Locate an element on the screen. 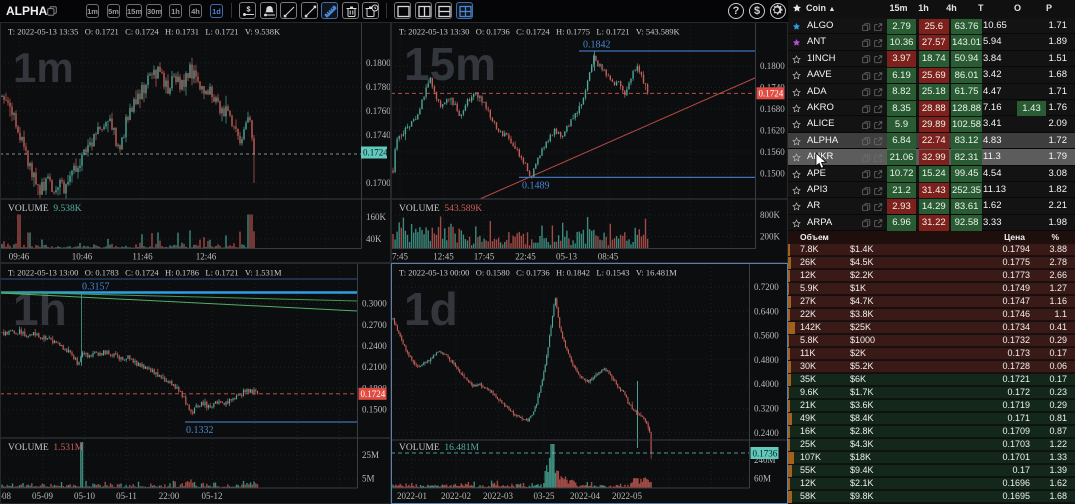  svg-text: 40K is located at coordinates (374, 239).